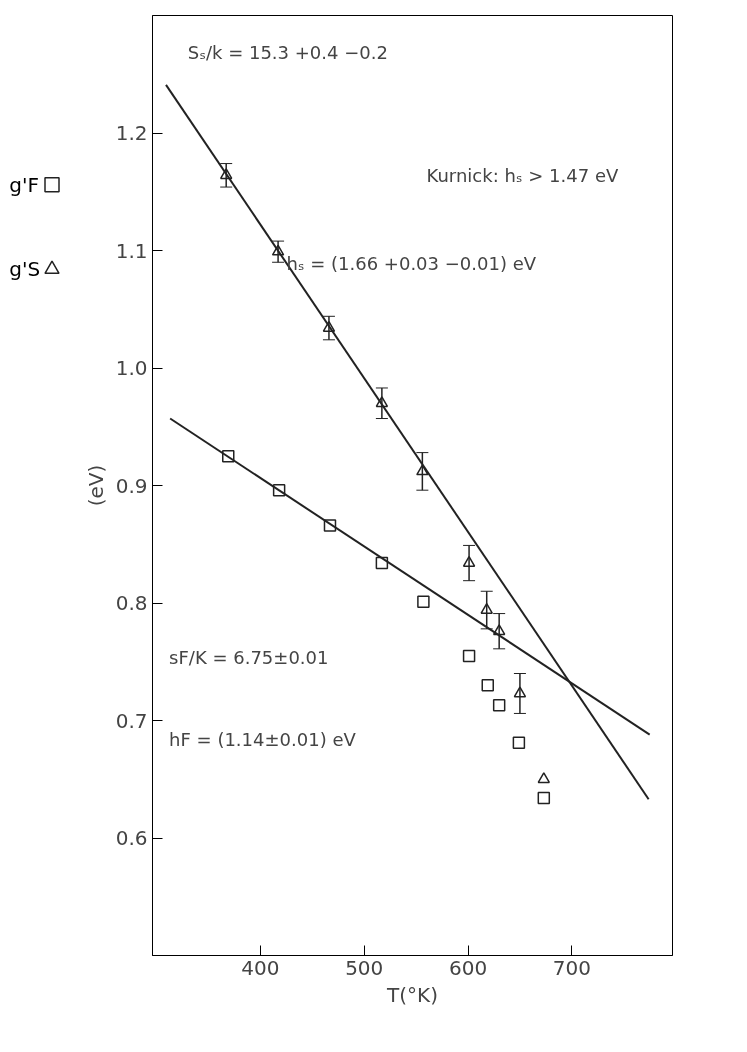 Image resolution: width=747 pixels, height=1052 pixels. I want to click on annotation: Kurnick: hₛ > 1.47 eV, so click(522, 175).